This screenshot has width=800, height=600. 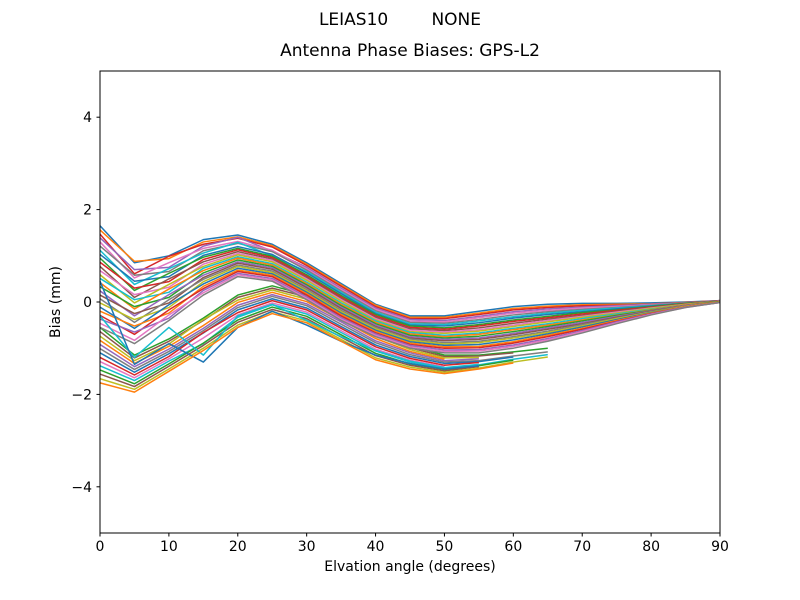 What do you see at coordinates (238, 547) in the screenshot?
I see `x-tick-label: 20` at bounding box center [238, 547].